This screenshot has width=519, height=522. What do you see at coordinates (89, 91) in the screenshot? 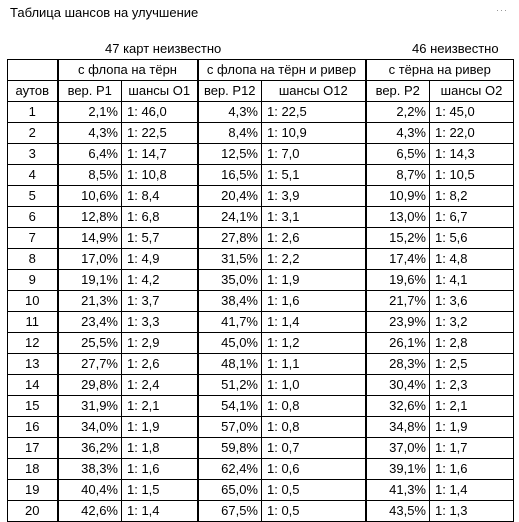
I see `column-header-p1: вер. Р1` at bounding box center [89, 91].